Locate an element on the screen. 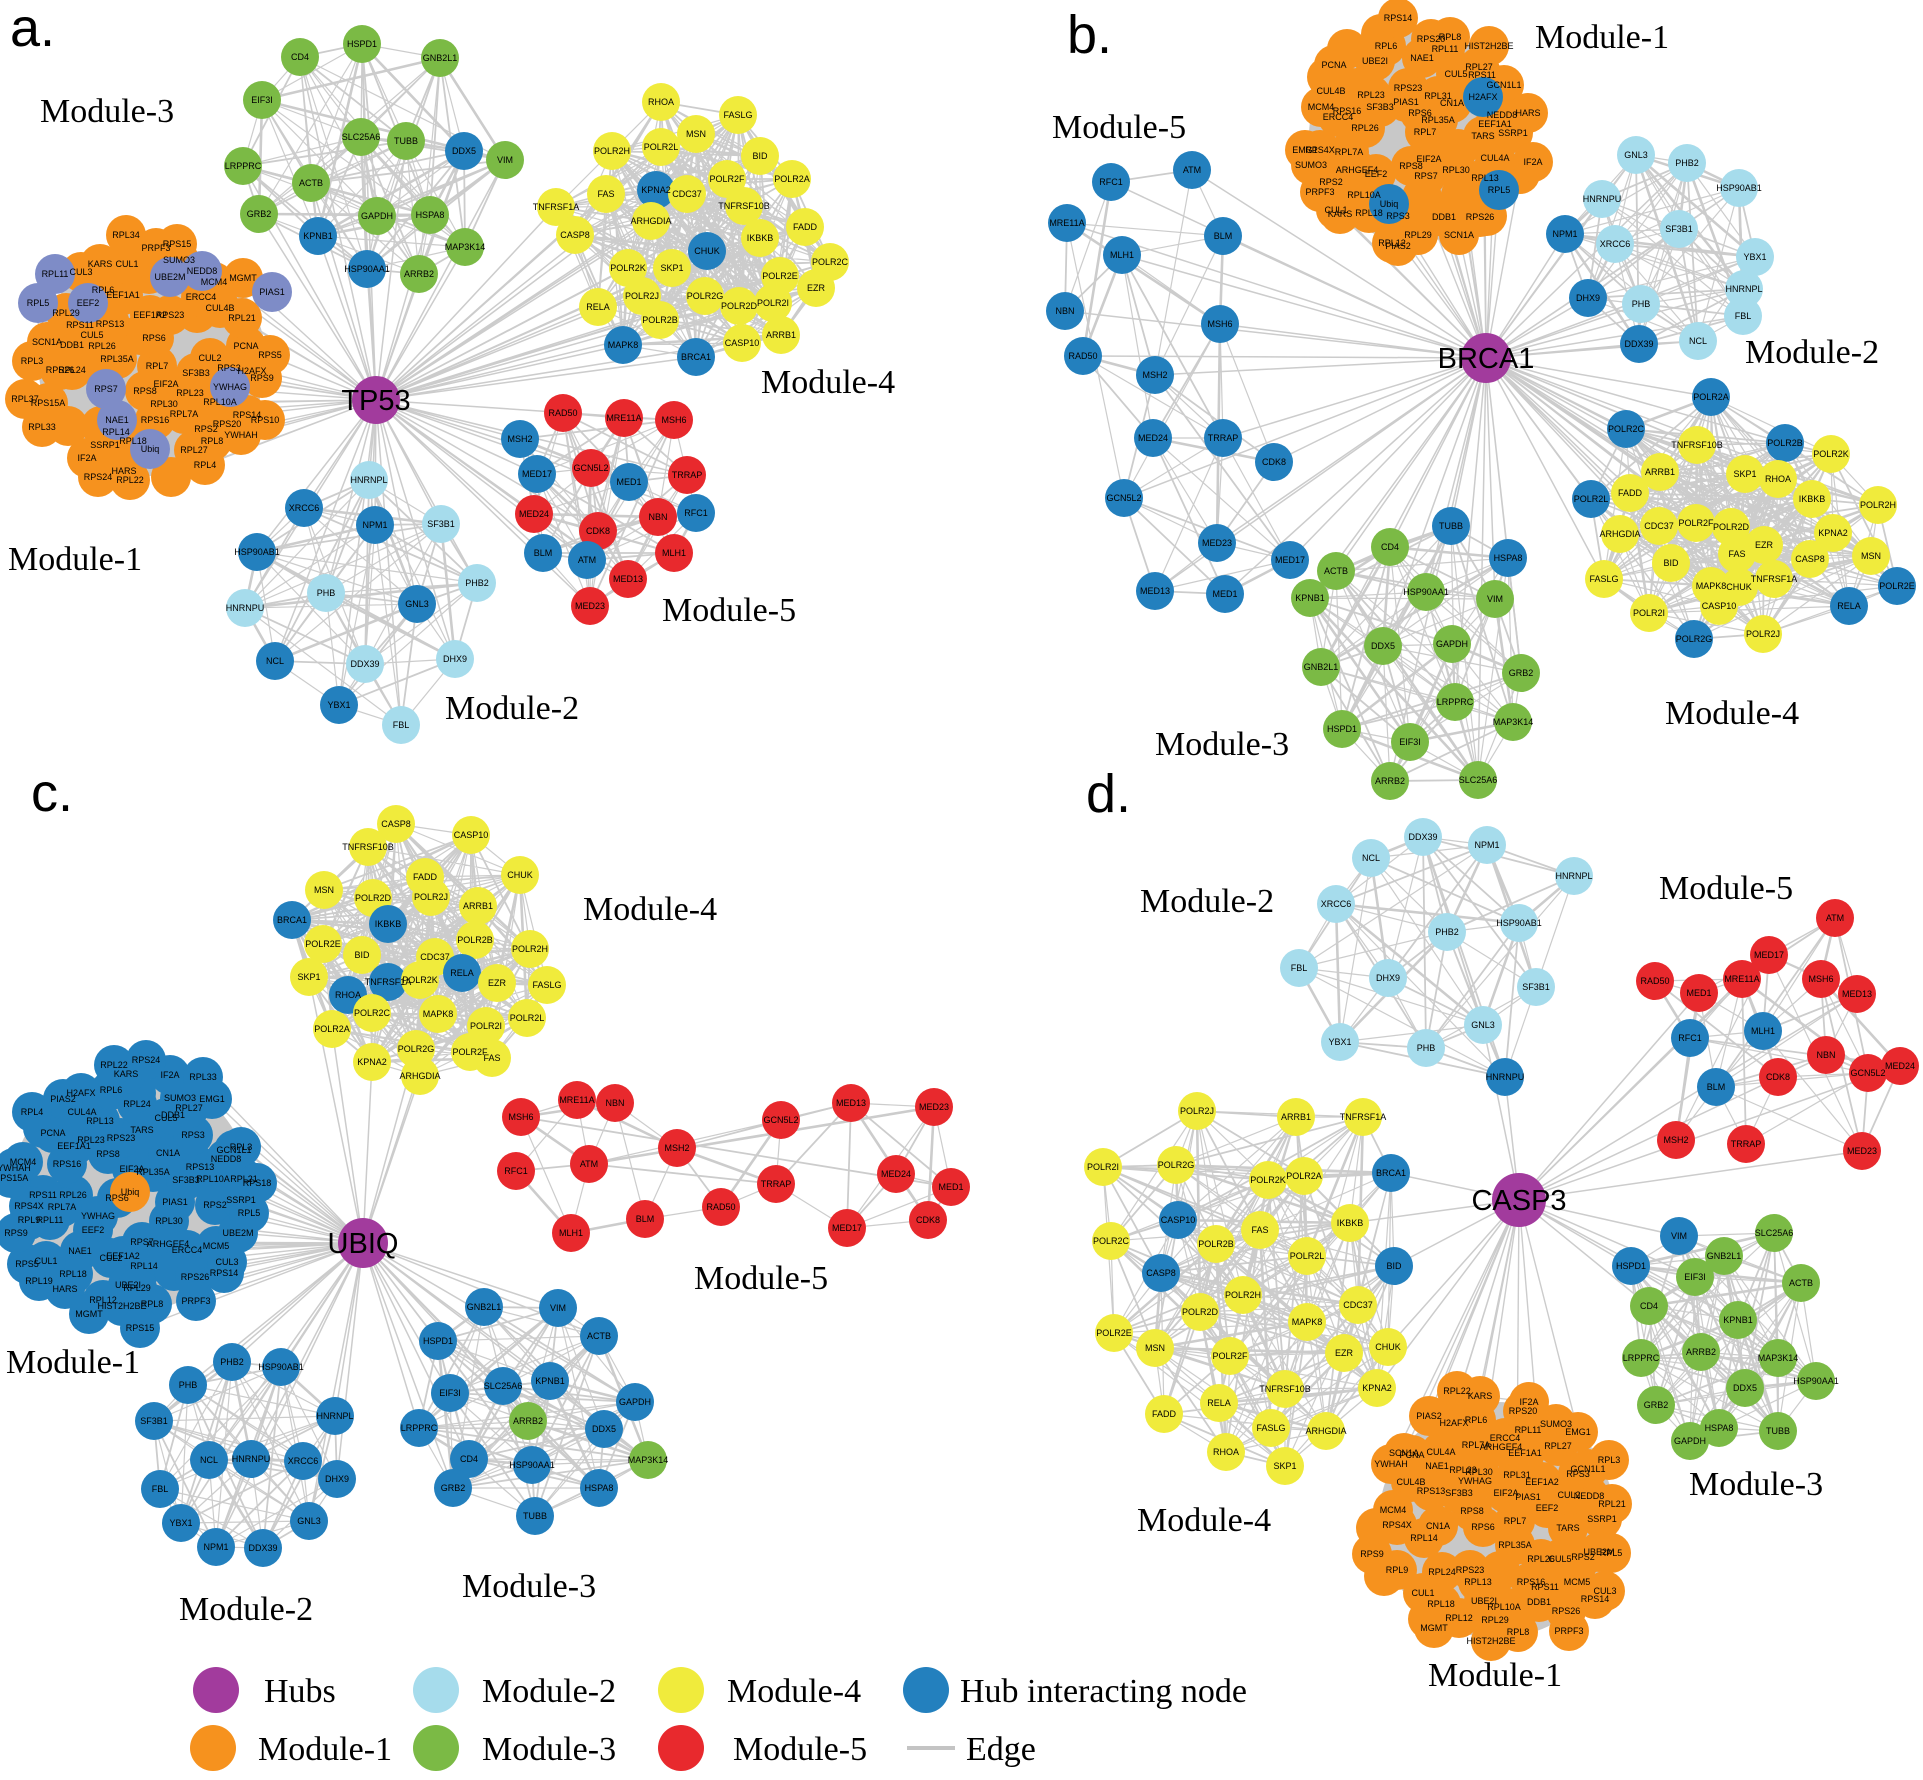 This screenshot has width=1923, height=1780. svg-text: POLR2C is located at coordinates (1111, 1241).